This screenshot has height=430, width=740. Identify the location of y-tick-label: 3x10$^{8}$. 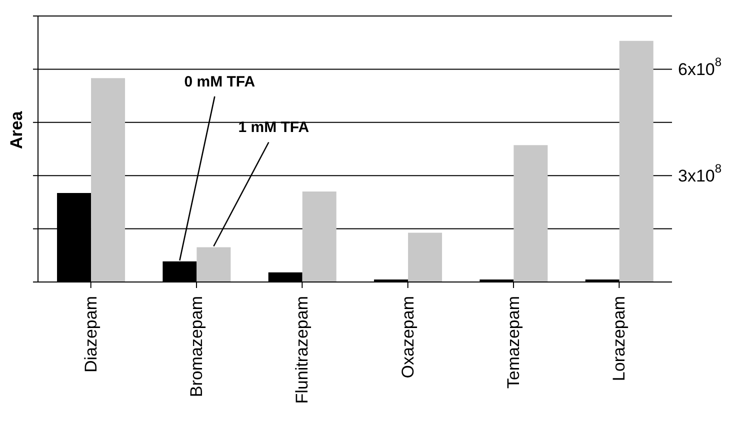
(700, 174).